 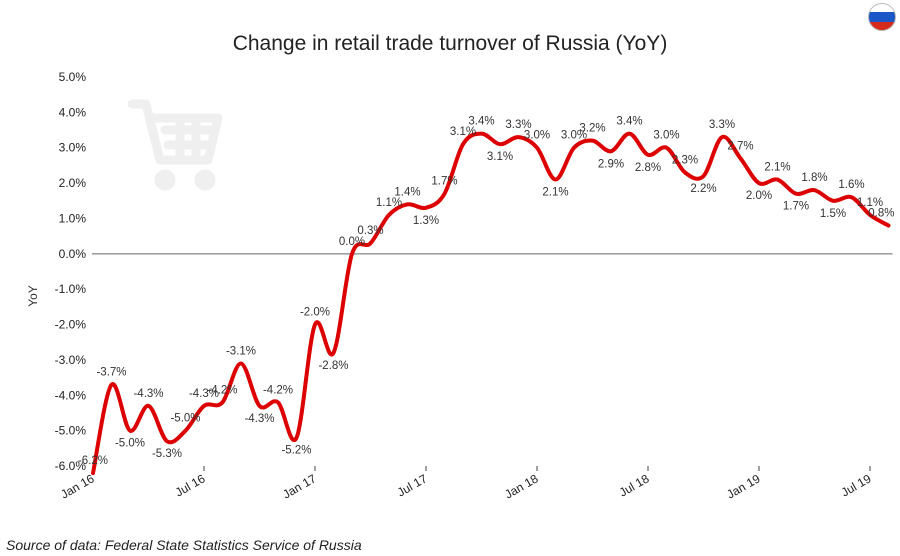 What do you see at coordinates (299, 486) in the screenshot?
I see `x-tick-label: Jan 17` at bounding box center [299, 486].